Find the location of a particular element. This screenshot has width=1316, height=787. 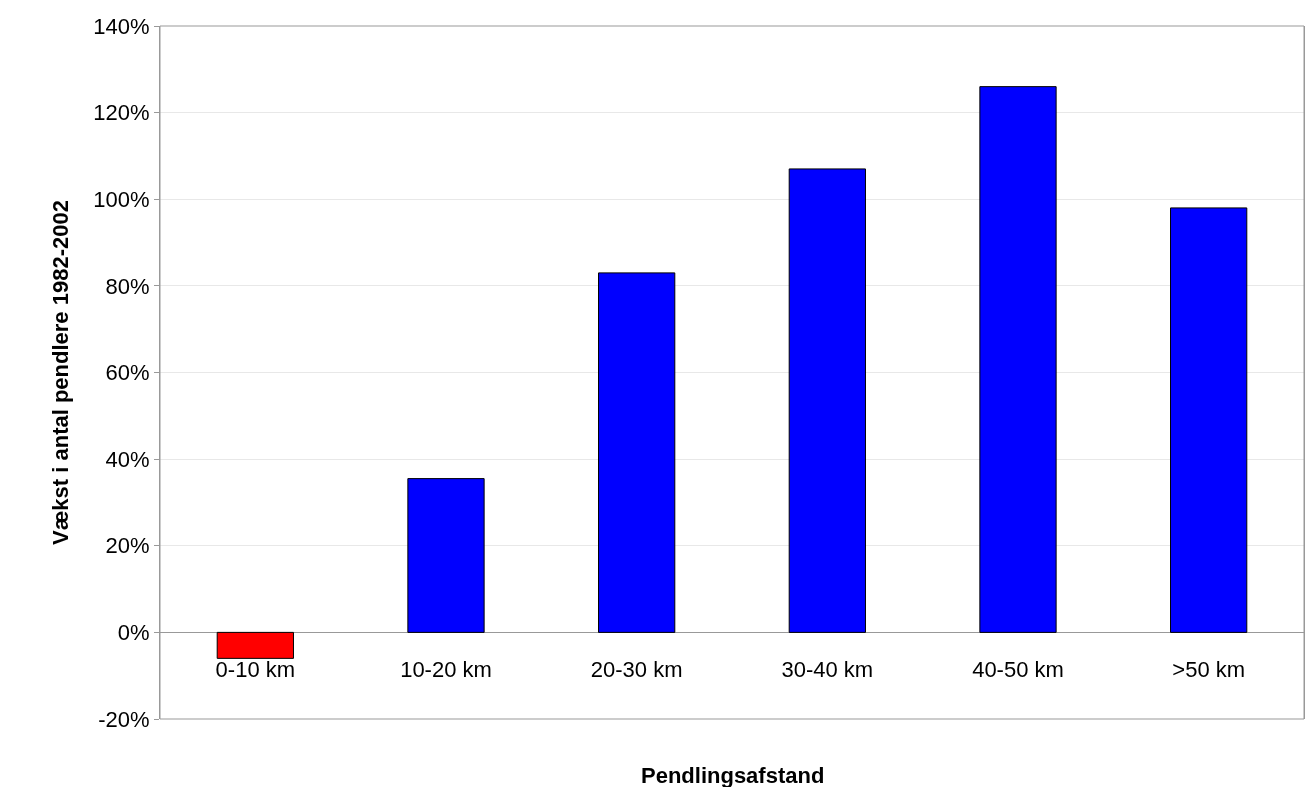

x-tick-label: >50 km is located at coordinates (1209, 670).